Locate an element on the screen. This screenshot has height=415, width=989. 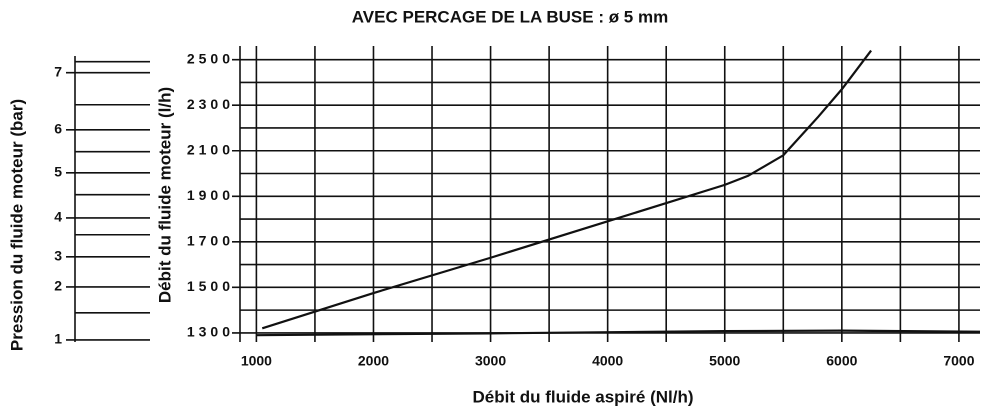
y-tick-label: 1300 is located at coordinates (210, 332).